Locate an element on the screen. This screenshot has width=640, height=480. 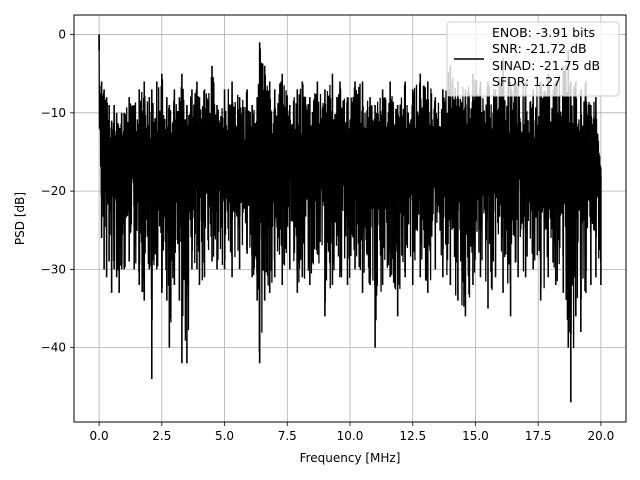
y-axis-label: PSD [dB] is located at coordinates (20, 218).